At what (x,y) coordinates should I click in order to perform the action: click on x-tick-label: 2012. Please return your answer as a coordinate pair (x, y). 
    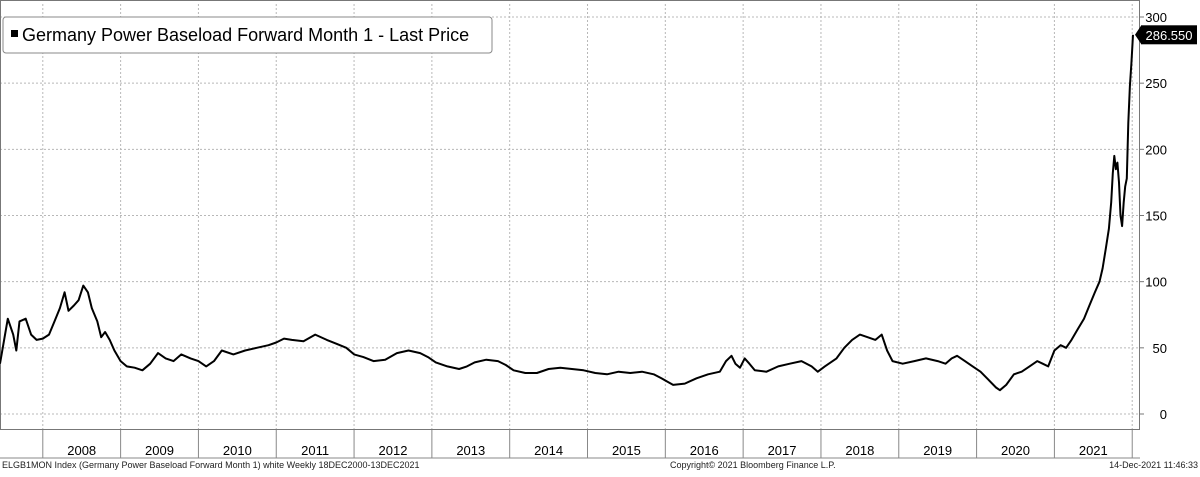
    Looking at the image, I should click on (393, 450).